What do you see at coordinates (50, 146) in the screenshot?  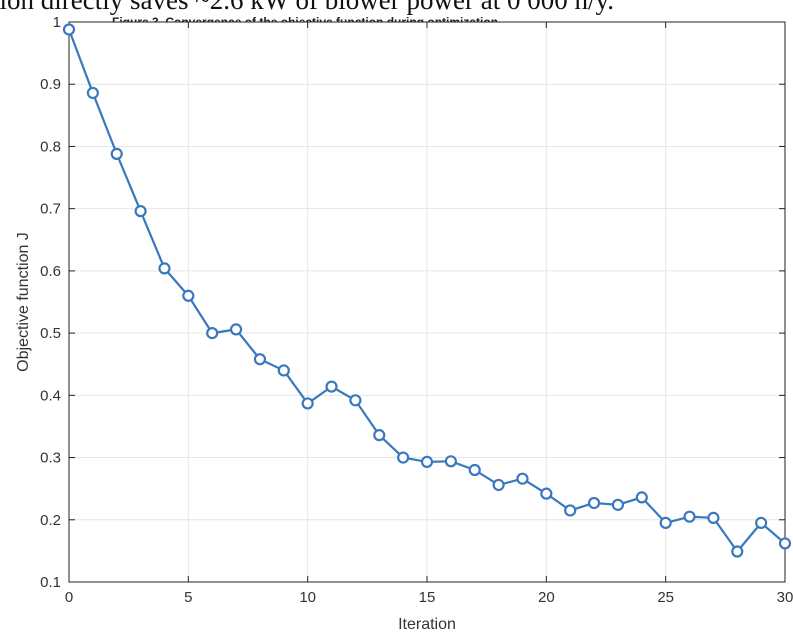 I see `y-tick-label: 0.8` at bounding box center [50, 146].